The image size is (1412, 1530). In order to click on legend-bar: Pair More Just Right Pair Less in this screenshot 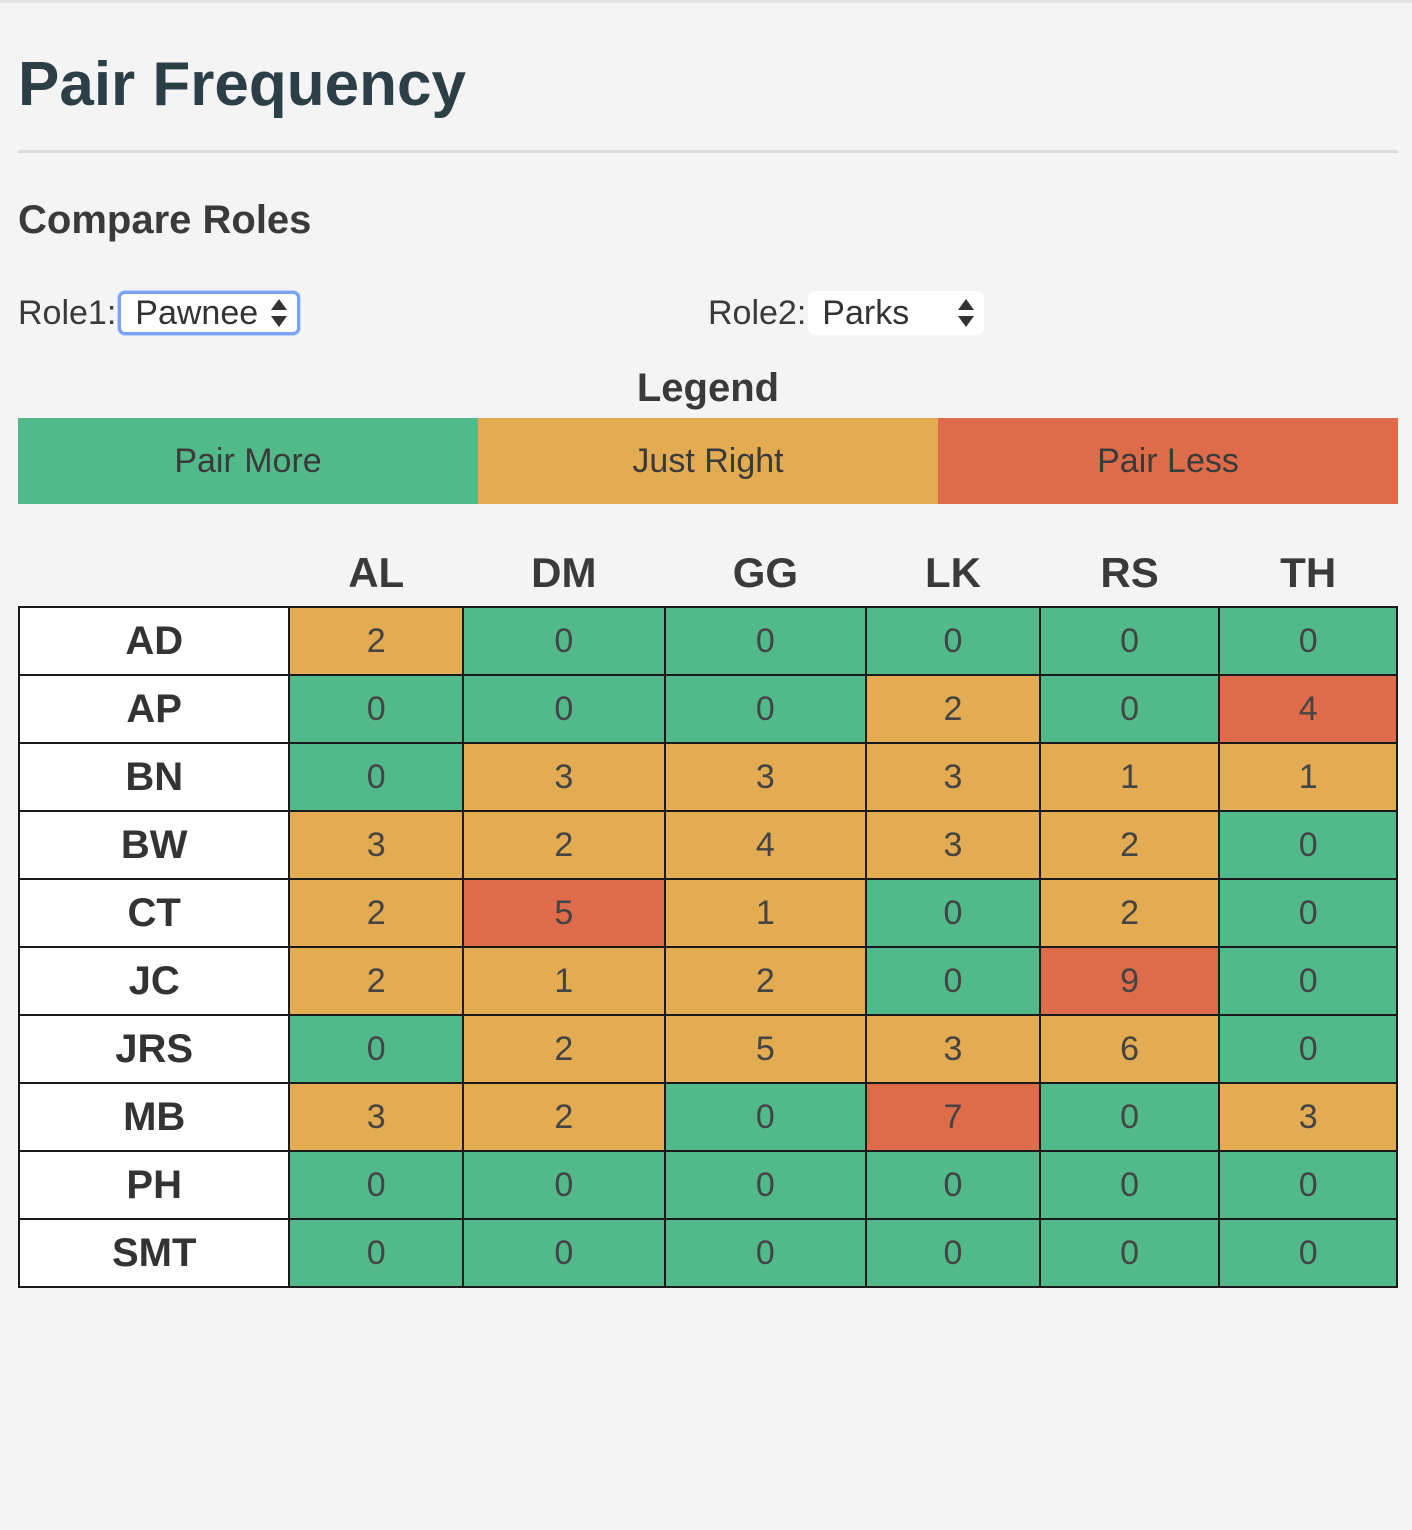, I will do `click(708, 461)`.